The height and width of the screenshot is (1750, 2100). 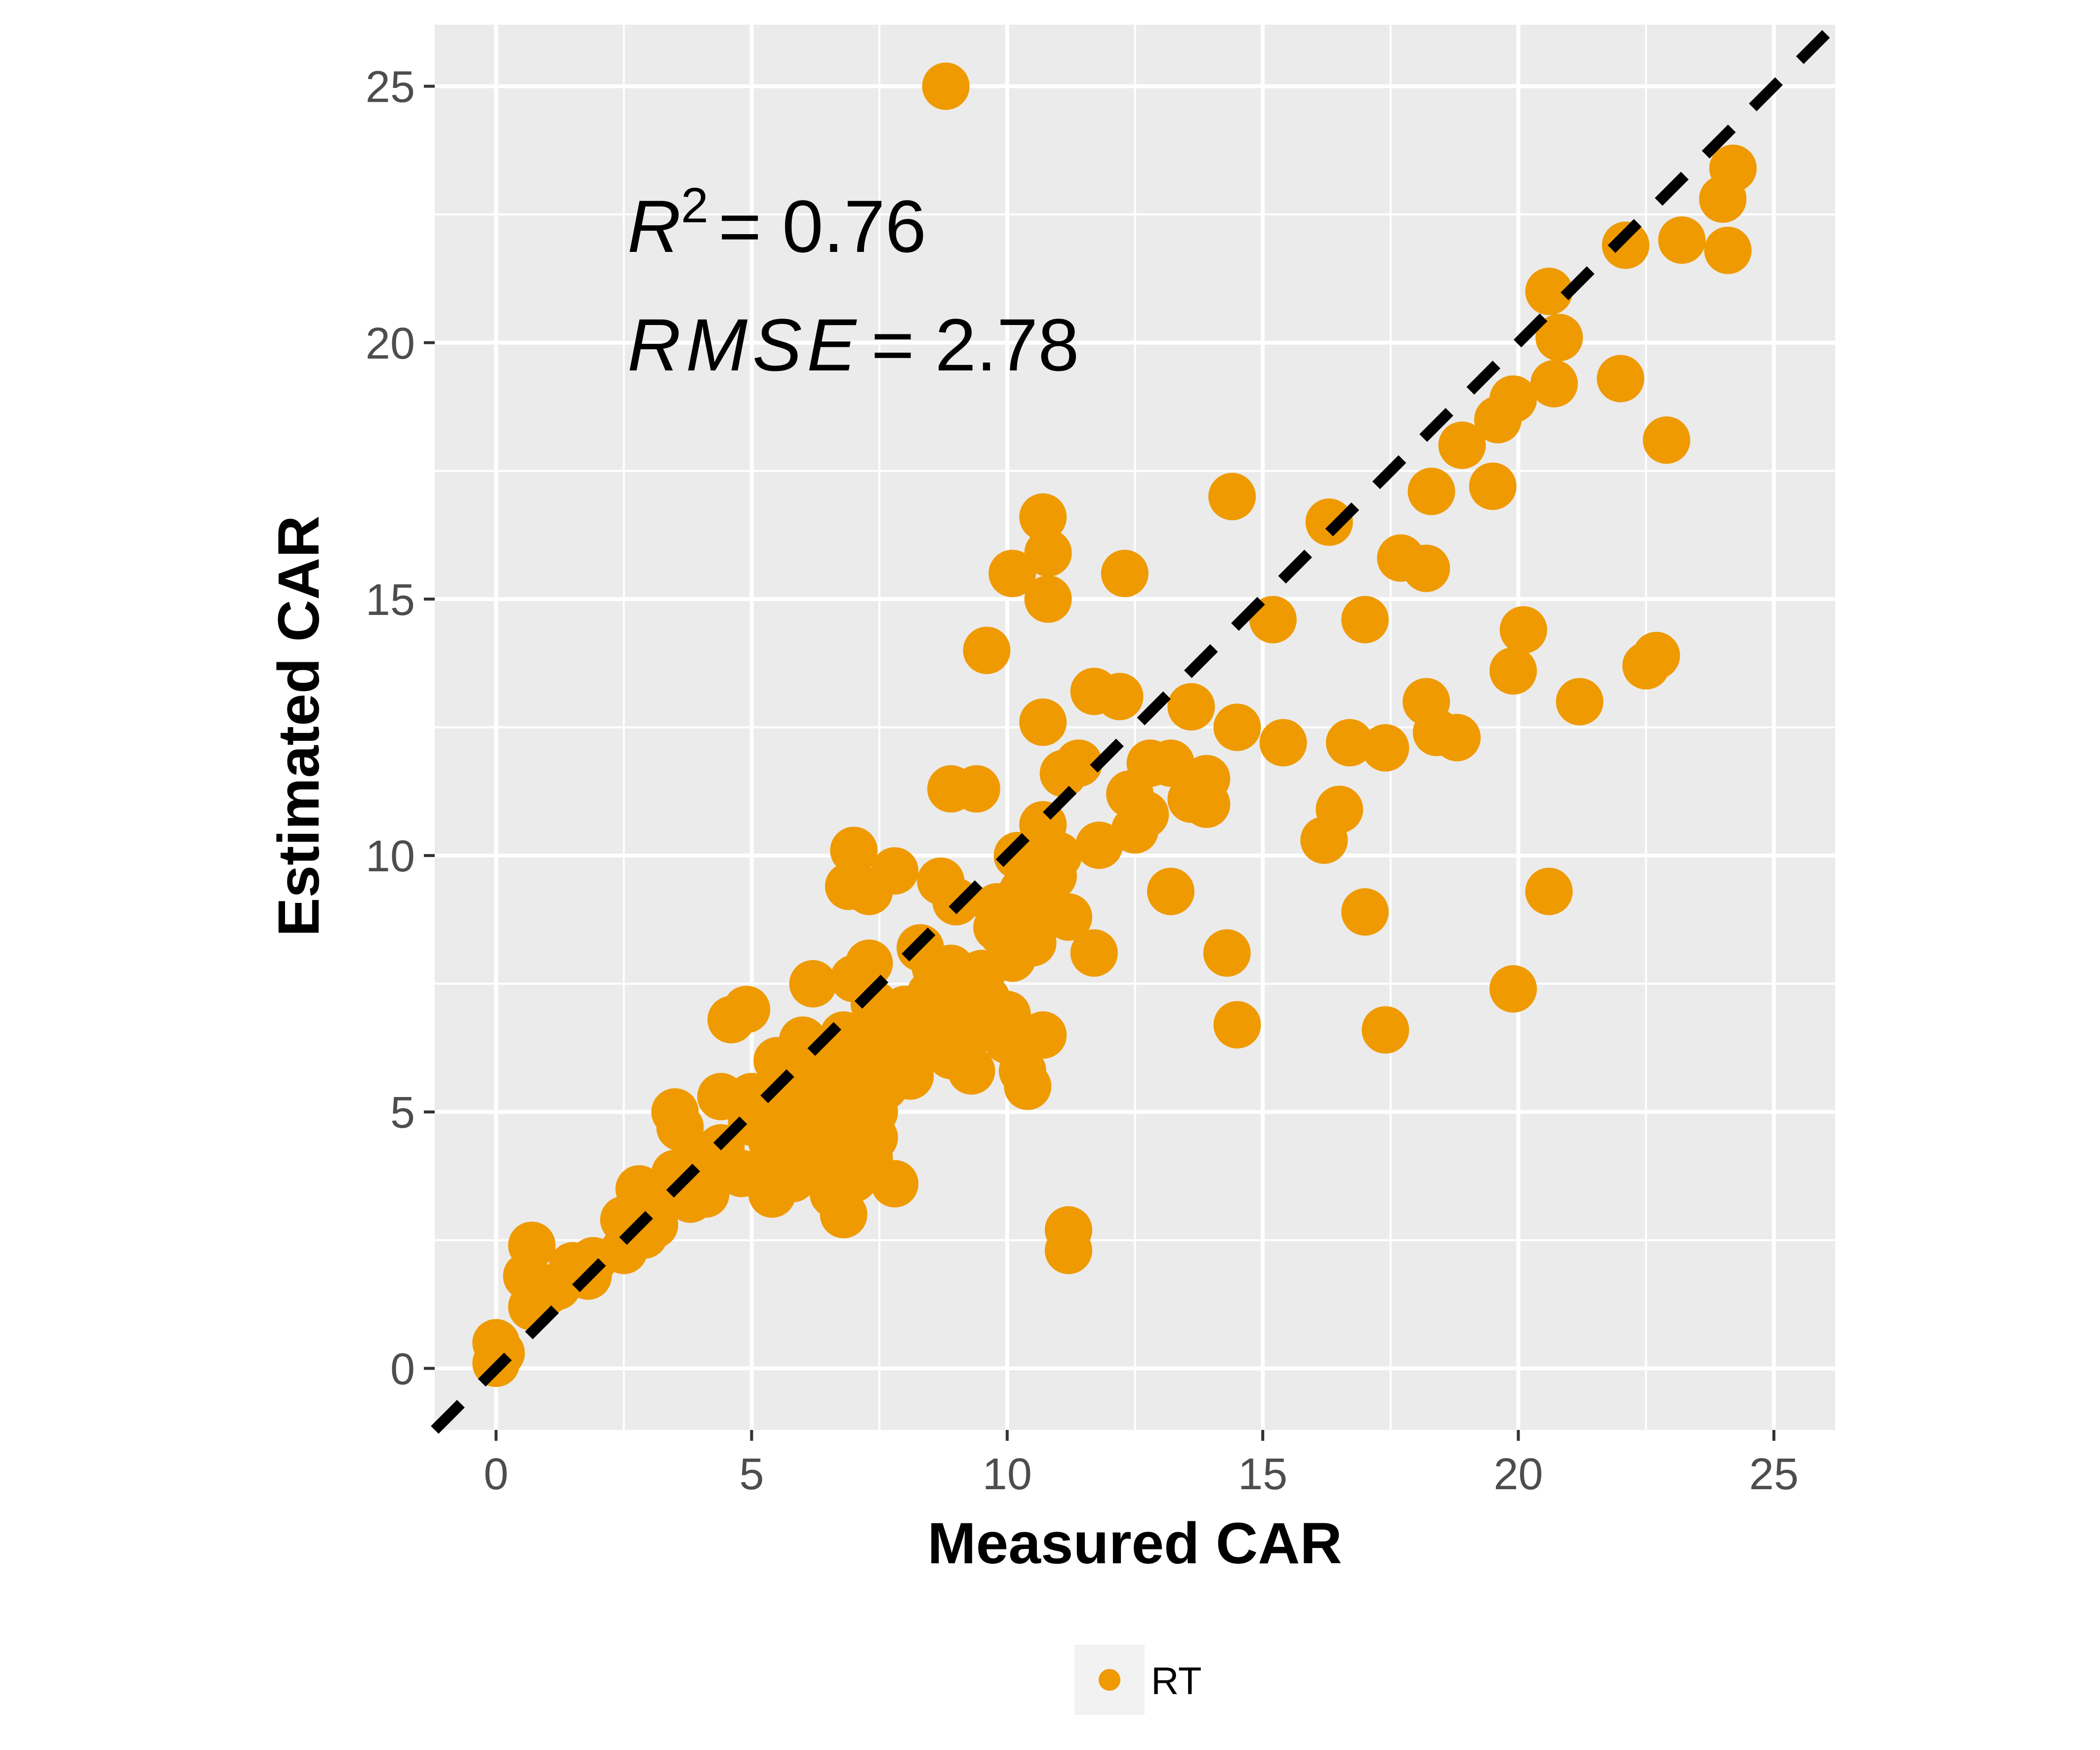 What do you see at coordinates (391, 856) in the screenshot?
I see `y-tick-label: 10` at bounding box center [391, 856].